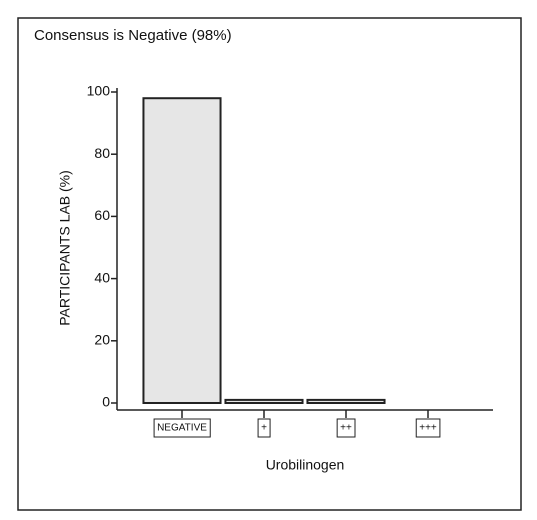 The image size is (537, 520). Describe the element at coordinates (106, 402) in the screenshot. I see `y-tick-label: 0` at that location.